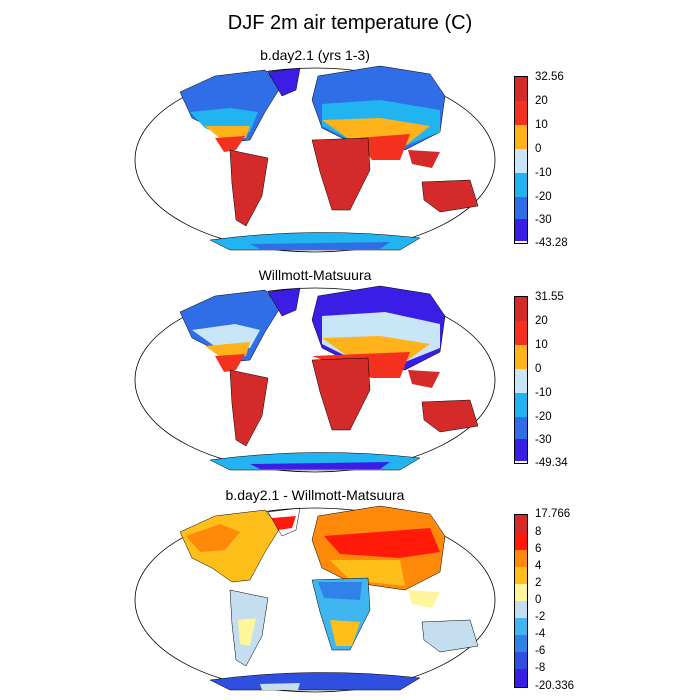  I want to click on cb3-level-label: -4, so click(540, 634).